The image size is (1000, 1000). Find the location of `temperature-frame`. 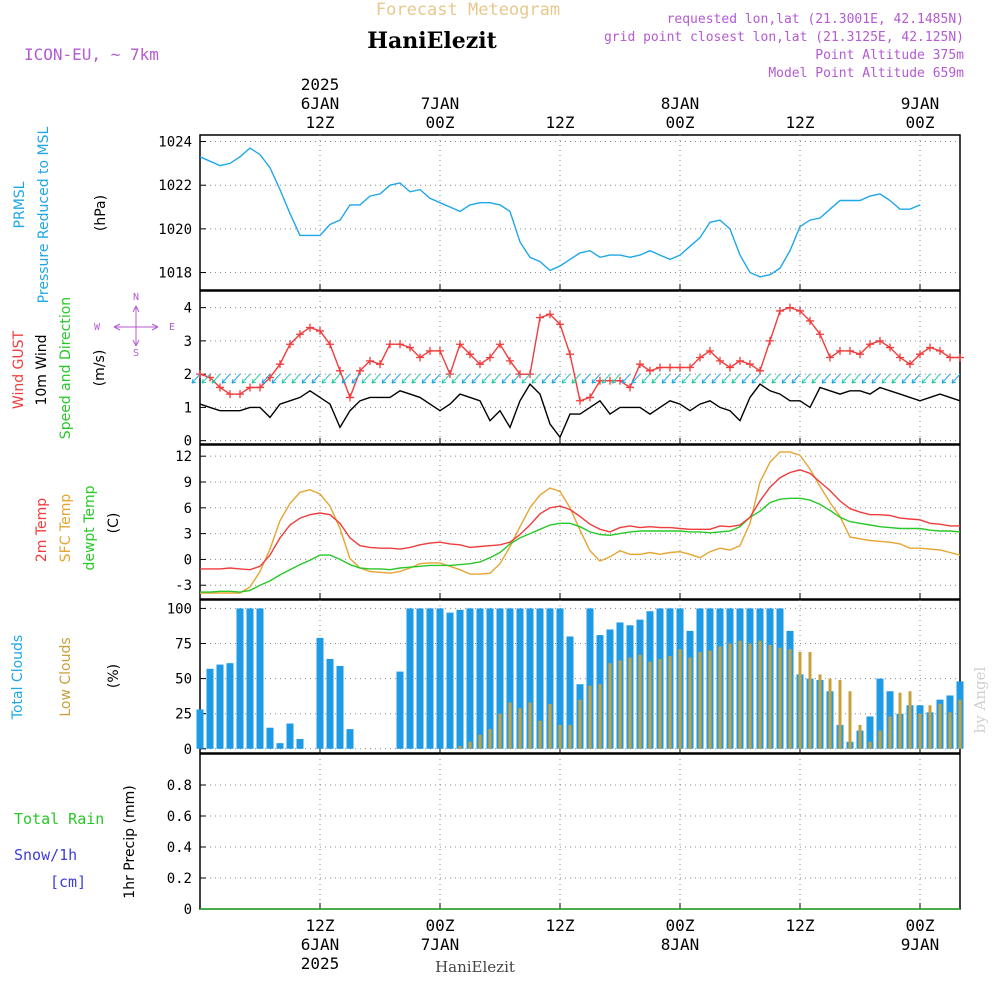

temperature-frame is located at coordinates (580, 522).